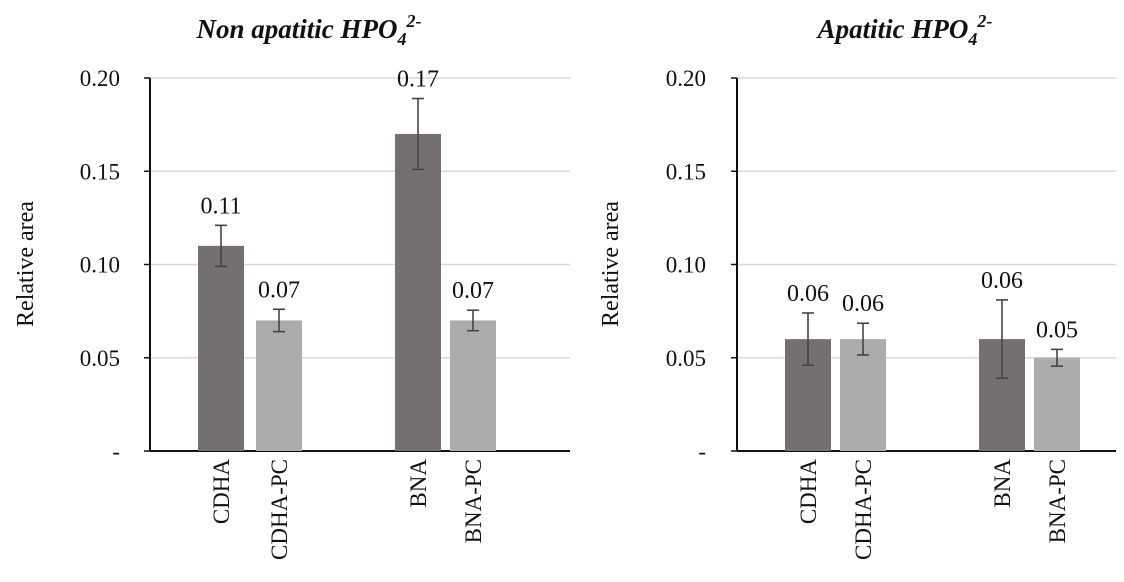  I want to click on chart-title: Non apatitic HPO42-, so click(309, 30).